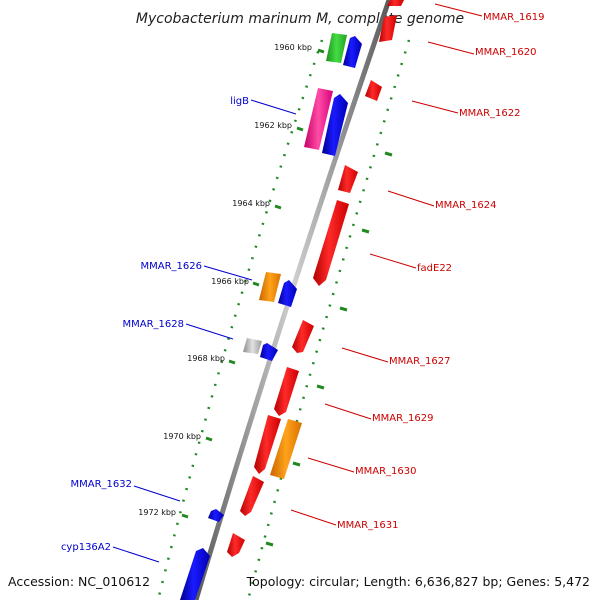 The width and height of the screenshot is (600, 600). I want to click on label-MMAR_1630: MMAR_1630, so click(386, 471).